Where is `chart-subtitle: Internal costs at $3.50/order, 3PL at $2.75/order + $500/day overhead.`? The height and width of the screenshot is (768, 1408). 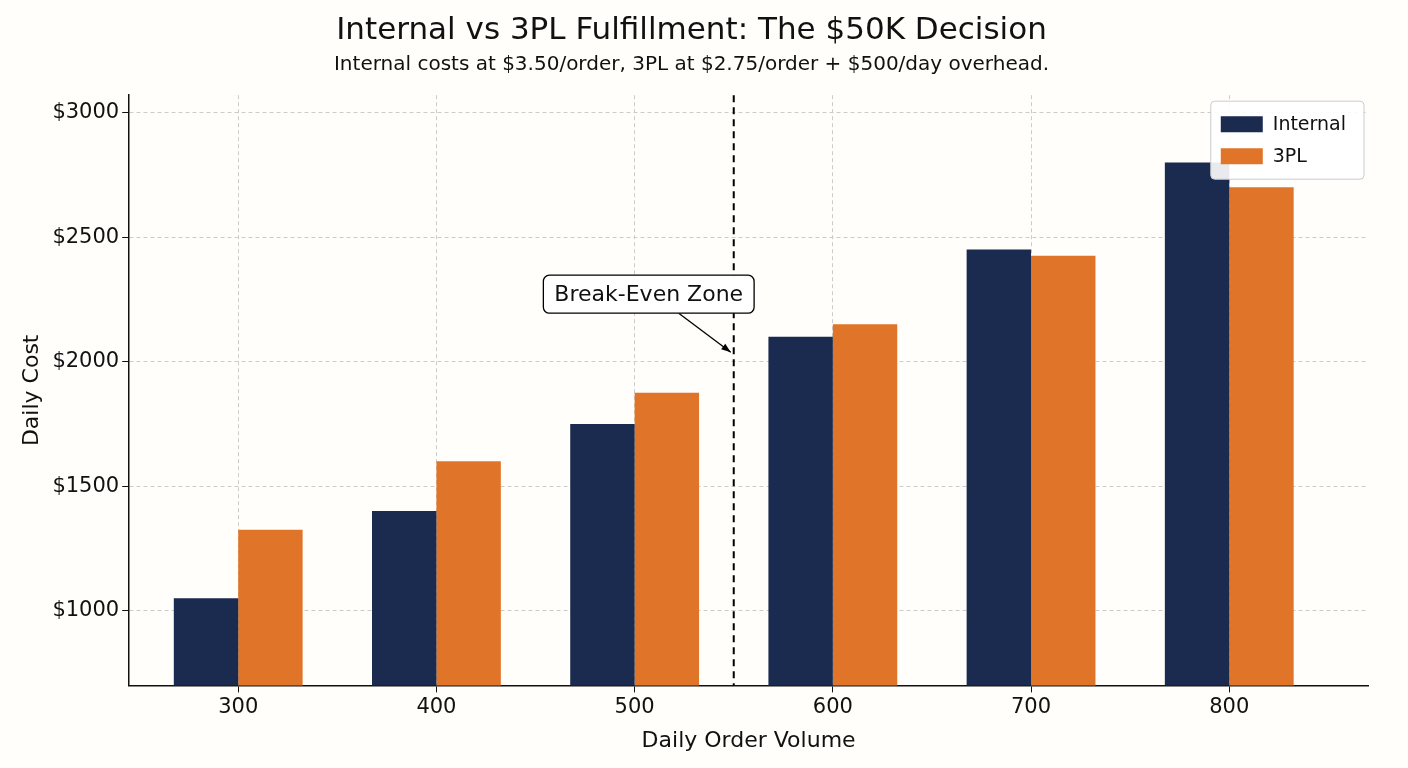 chart-subtitle: Internal costs at $3.50/order, 3PL at $2.75/order + $500/day overhead. is located at coordinates (691, 63).